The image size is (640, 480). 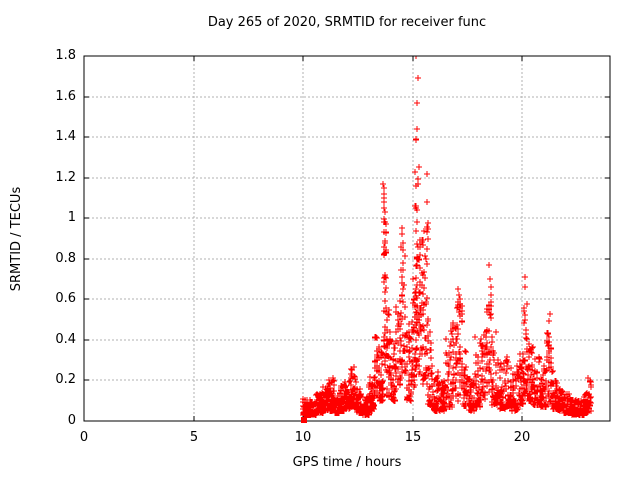 I want to click on x-tick-label: 15, so click(x=413, y=437).